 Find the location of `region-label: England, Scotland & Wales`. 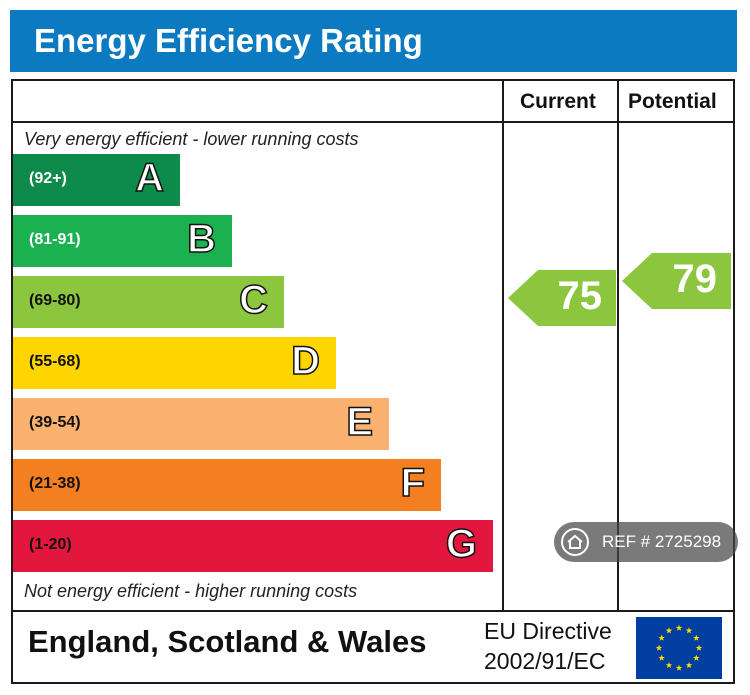

region-label: England, Scotland & Wales is located at coordinates (227, 641).